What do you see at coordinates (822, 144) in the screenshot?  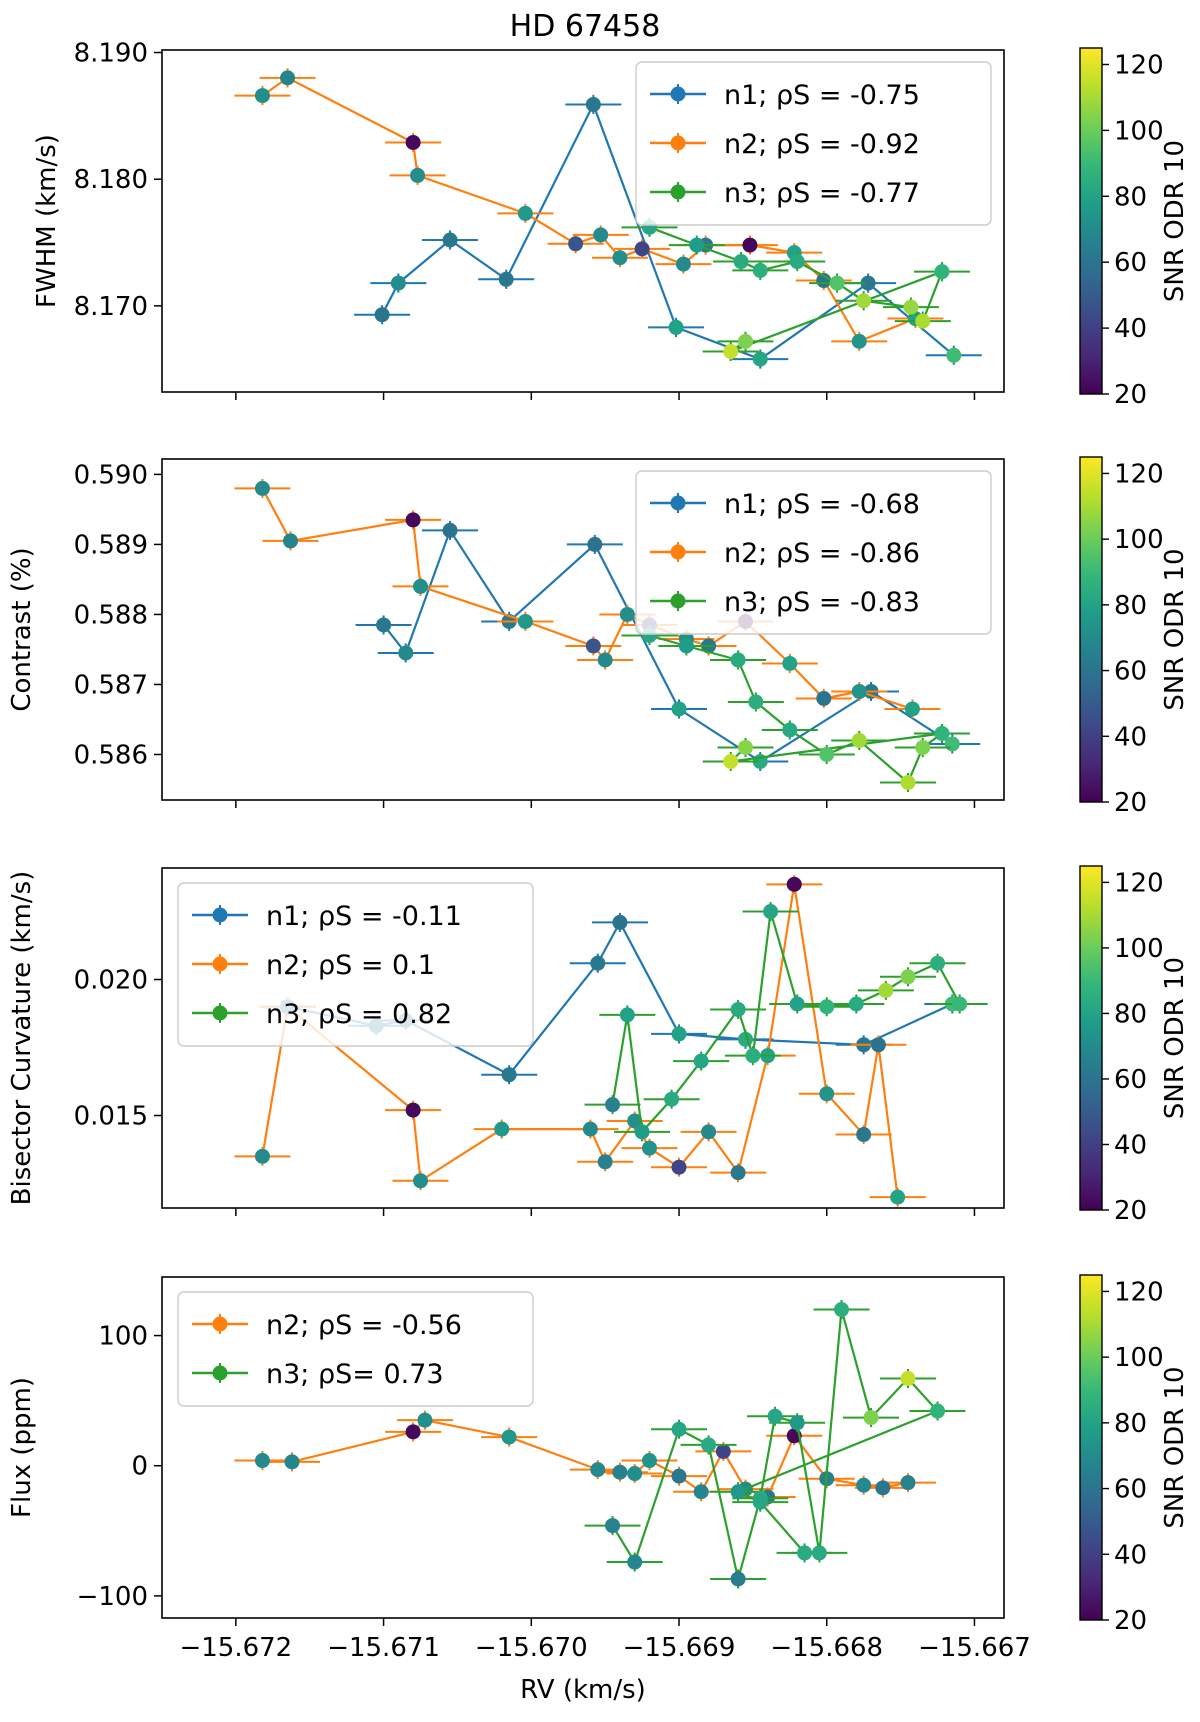 I see `legend-label-n2: n2; ρS = -0.92` at bounding box center [822, 144].